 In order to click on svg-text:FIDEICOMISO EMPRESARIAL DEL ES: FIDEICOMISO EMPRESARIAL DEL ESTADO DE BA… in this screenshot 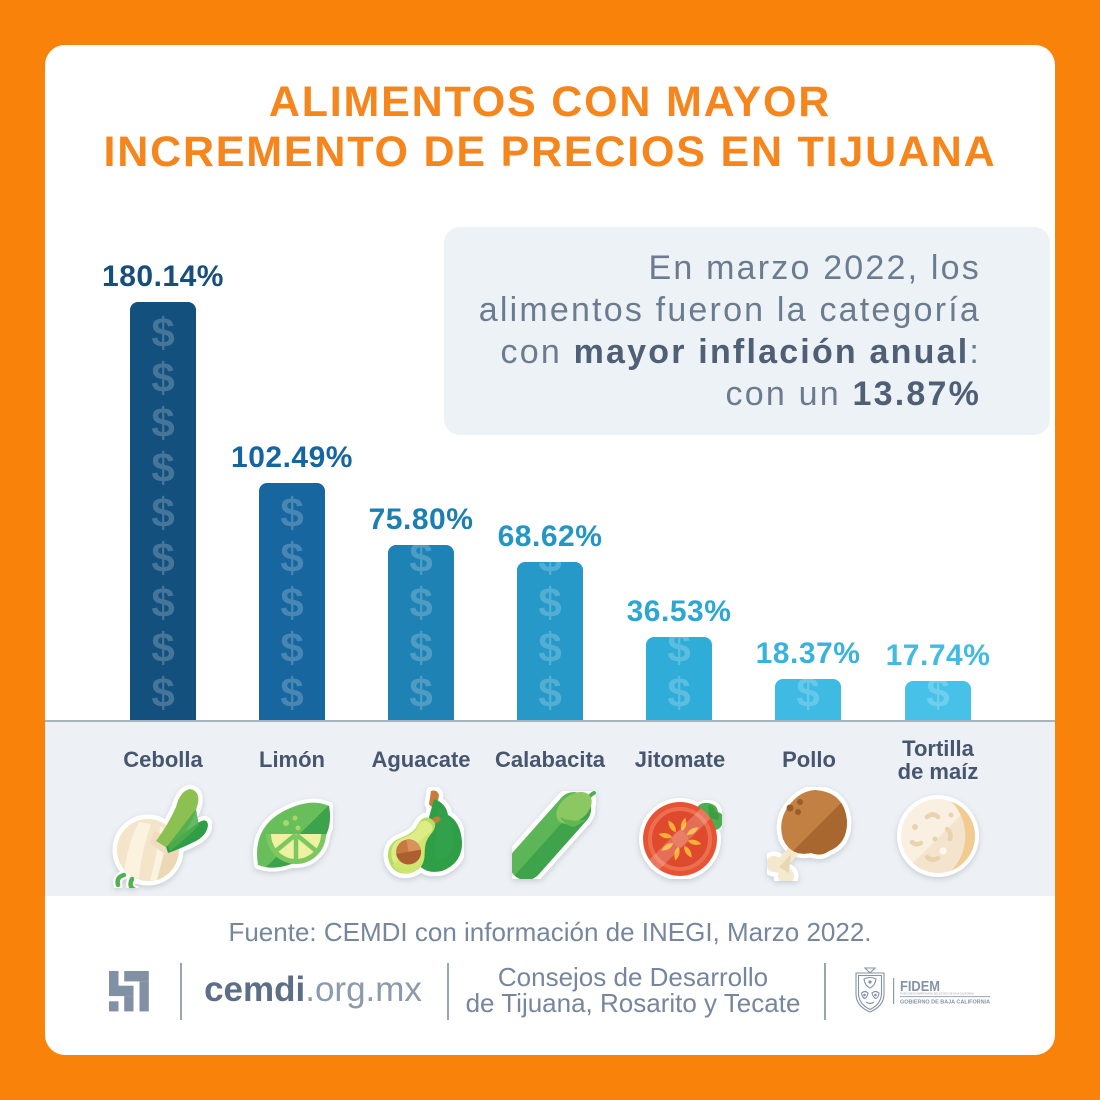, I will do `click(937, 994)`.